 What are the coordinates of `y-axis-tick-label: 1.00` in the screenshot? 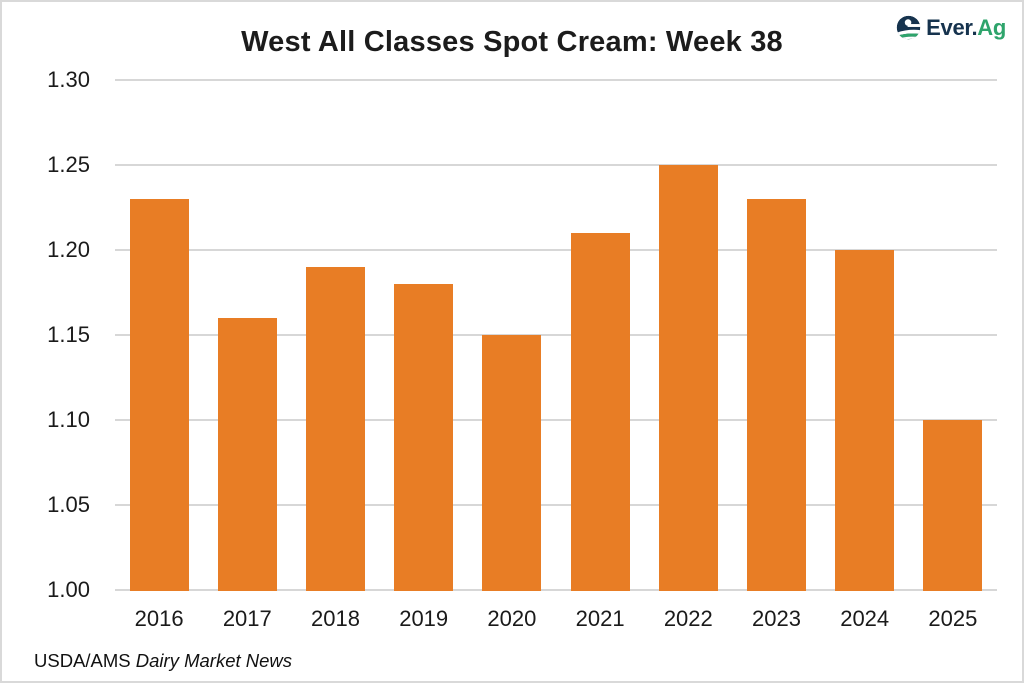 It's located at (68, 589).